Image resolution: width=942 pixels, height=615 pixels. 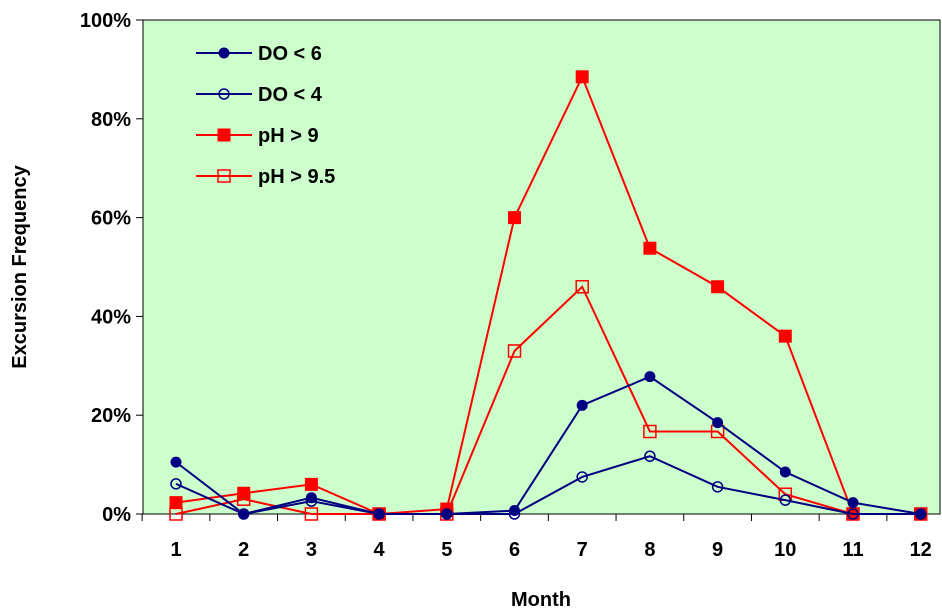 What do you see at coordinates (243, 550) in the screenshot?
I see `x-tick-label: 2` at bounding box center [243, 550].